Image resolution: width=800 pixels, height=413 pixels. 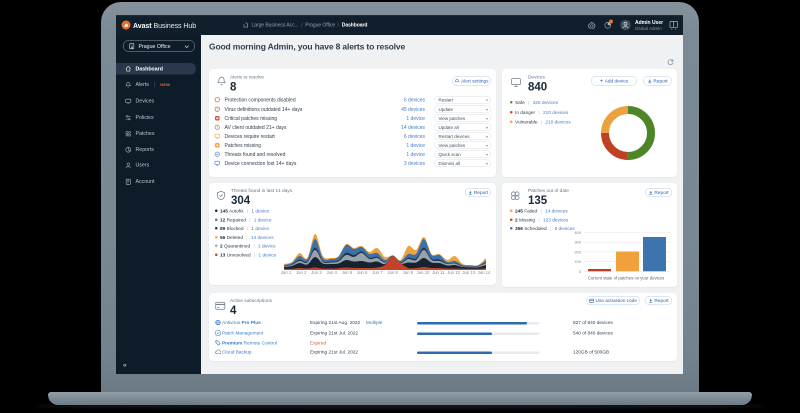 What do you see at coordinates (577, 232) in the screenshot?
I see `svg-text: 400` at bounding box center [577, 232].